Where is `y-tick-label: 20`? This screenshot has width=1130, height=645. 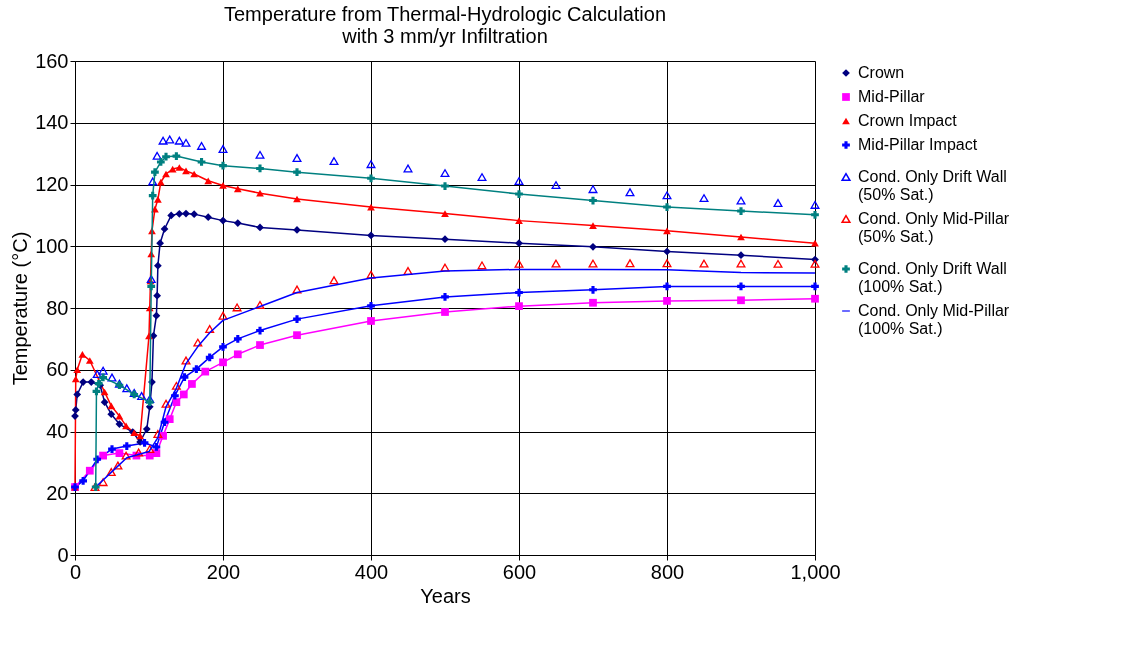
y-tick-label: 20 is located at coordinates (57, 492).